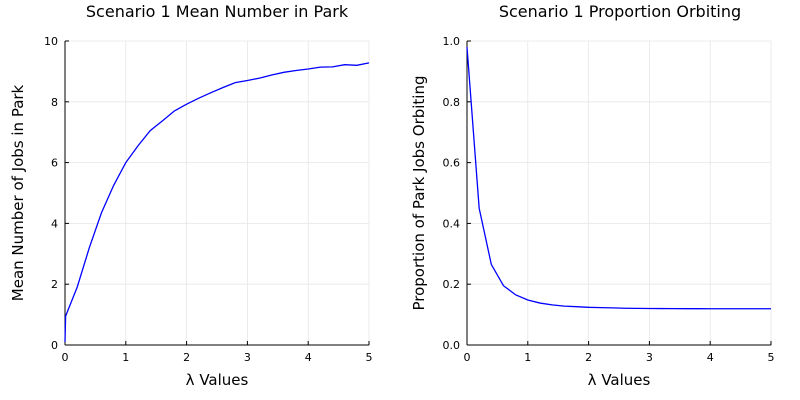 Image resolution: width=800 pixels, height=400 pixels. I want to click on y-tick-label: 1.0, so click(452, 41).